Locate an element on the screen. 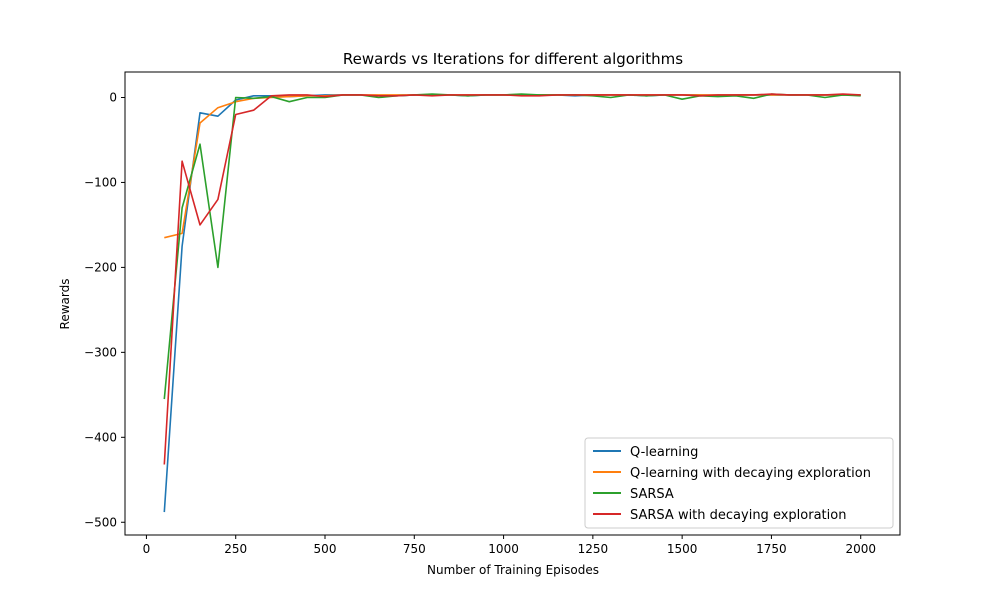 The height and width of the screenshot is (600, 1000). y-tick-label: −100 is located at coordinates (100, 182).